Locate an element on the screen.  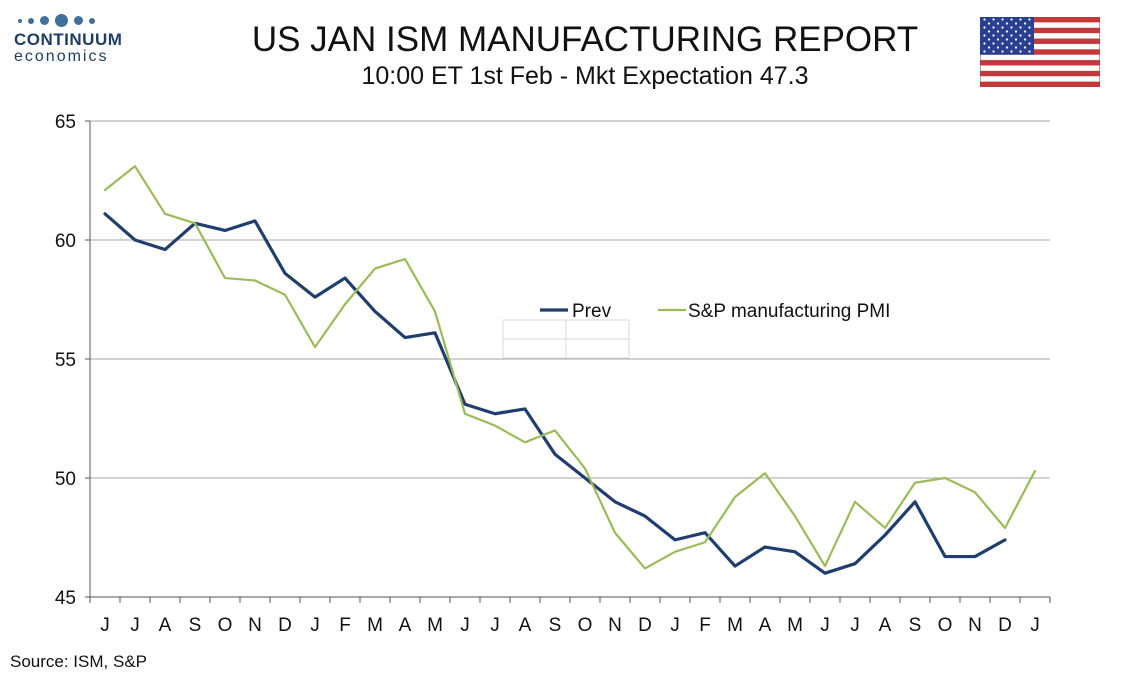
logo-name: CONTINUUM is located at coordinates (68, 39).